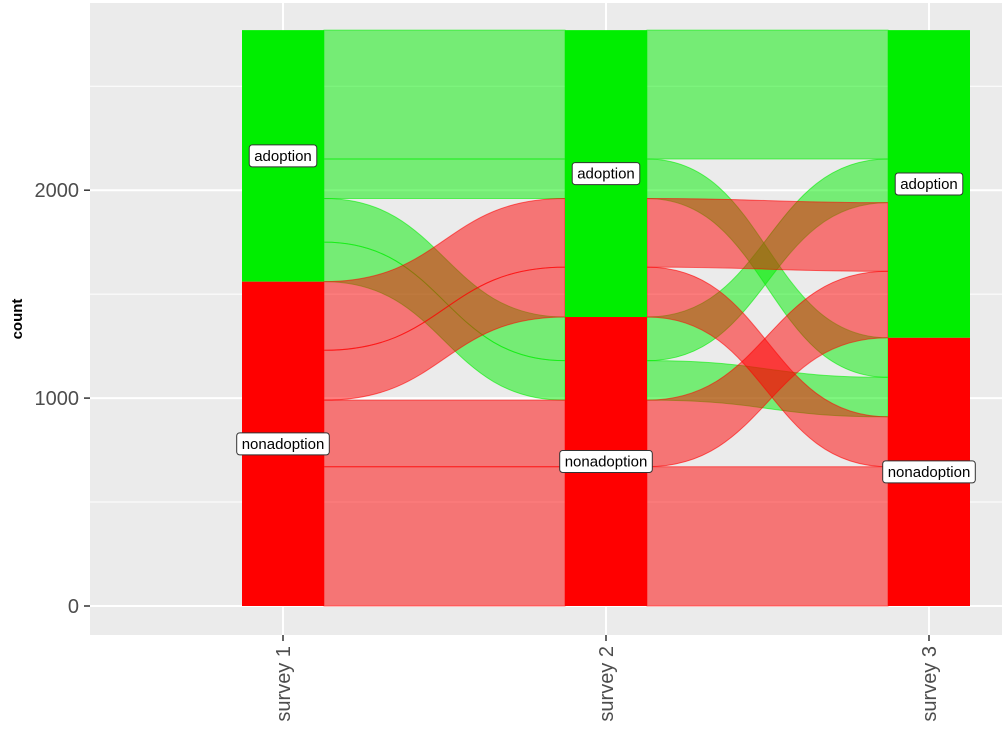 This screenshot has height=749, width=1004. Describe the element at coordinates (767, 235) in the screenshot. I see `flow-nonadoption-adoption-adoption-seg2` at that location.